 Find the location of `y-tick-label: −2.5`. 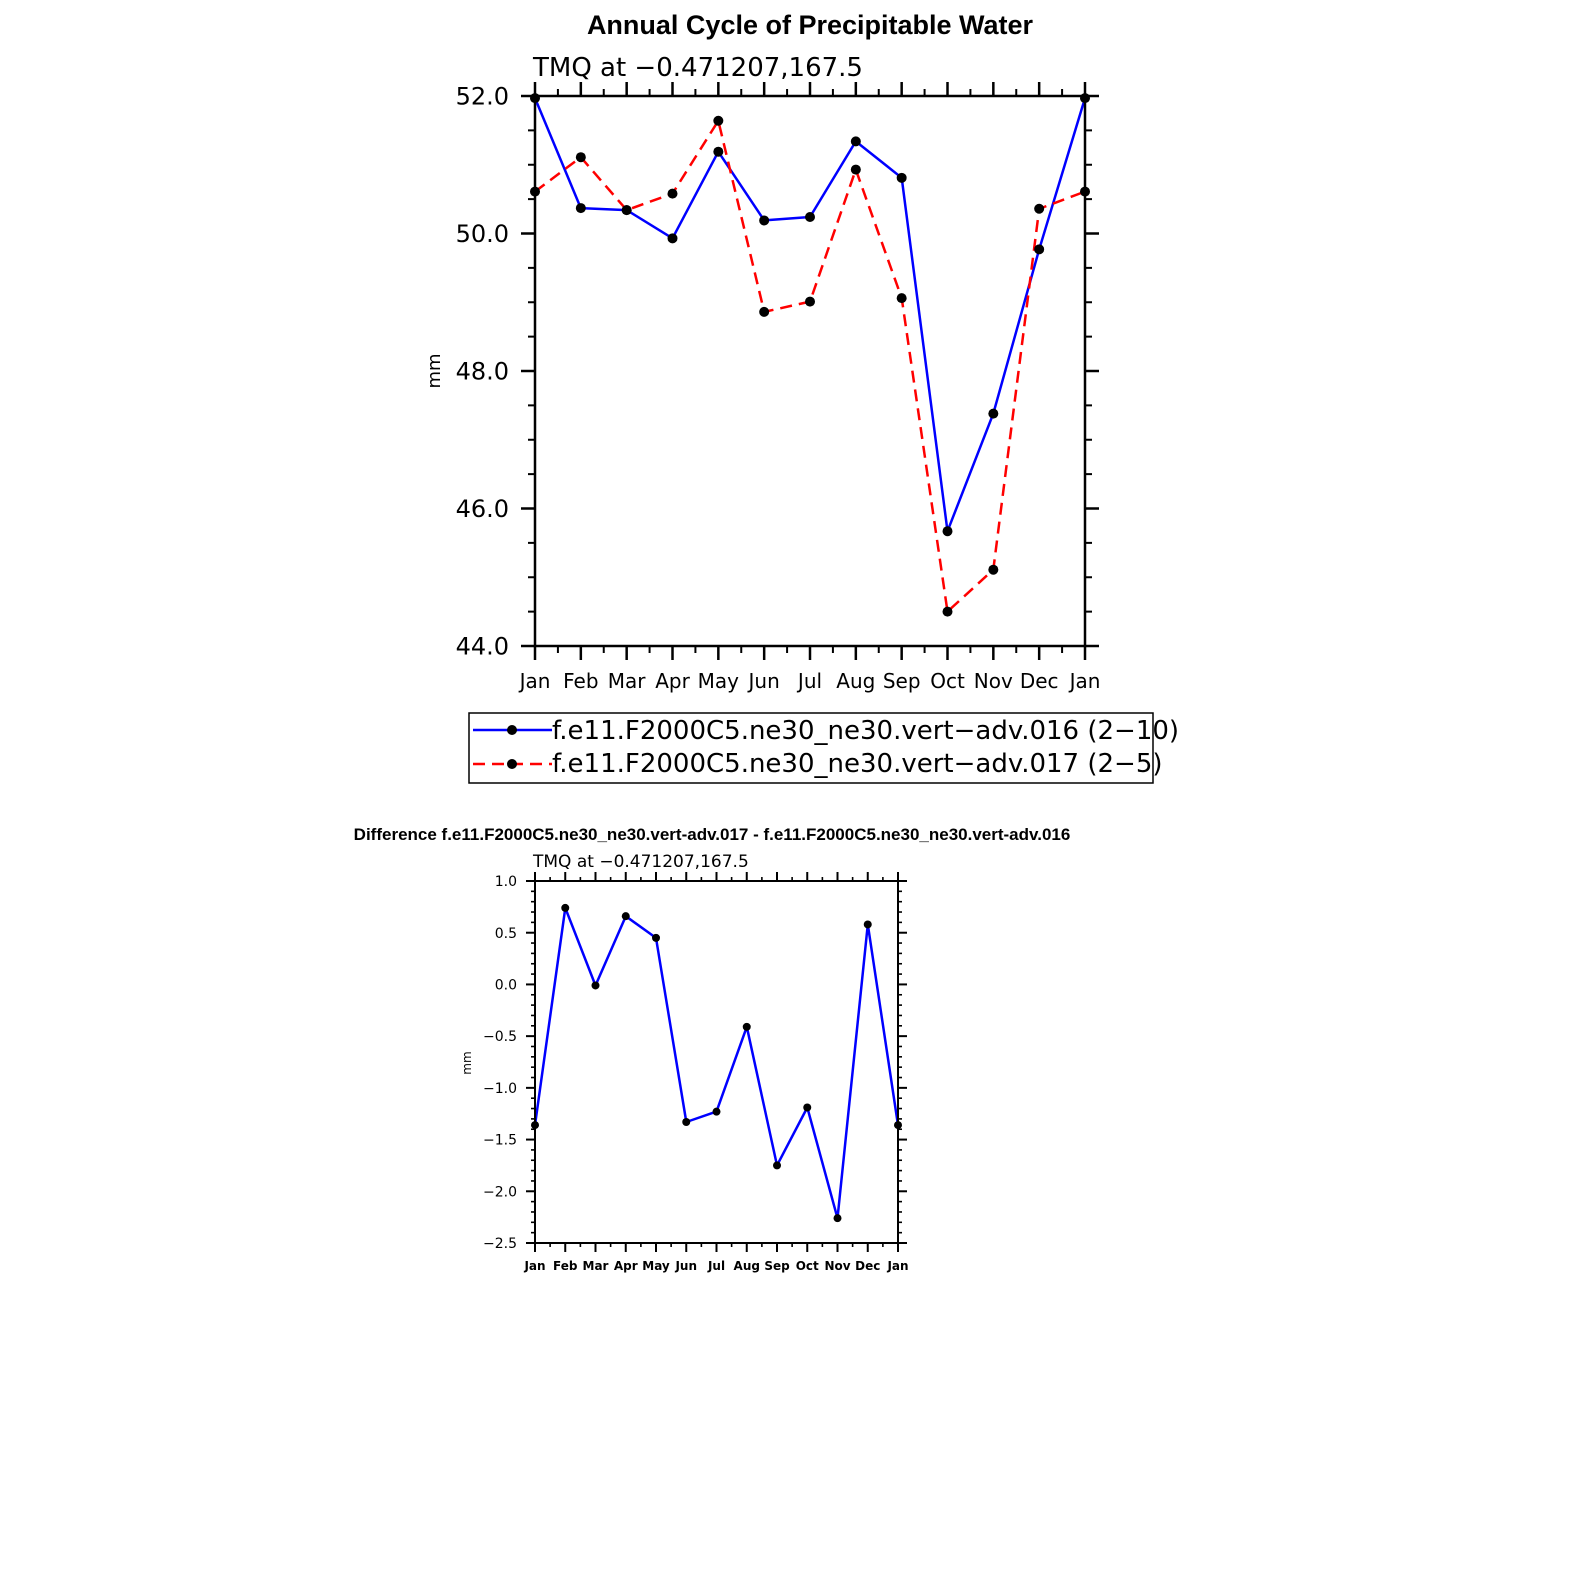

y-tick-label: −2.5 is located at coordinates (500, 1244).